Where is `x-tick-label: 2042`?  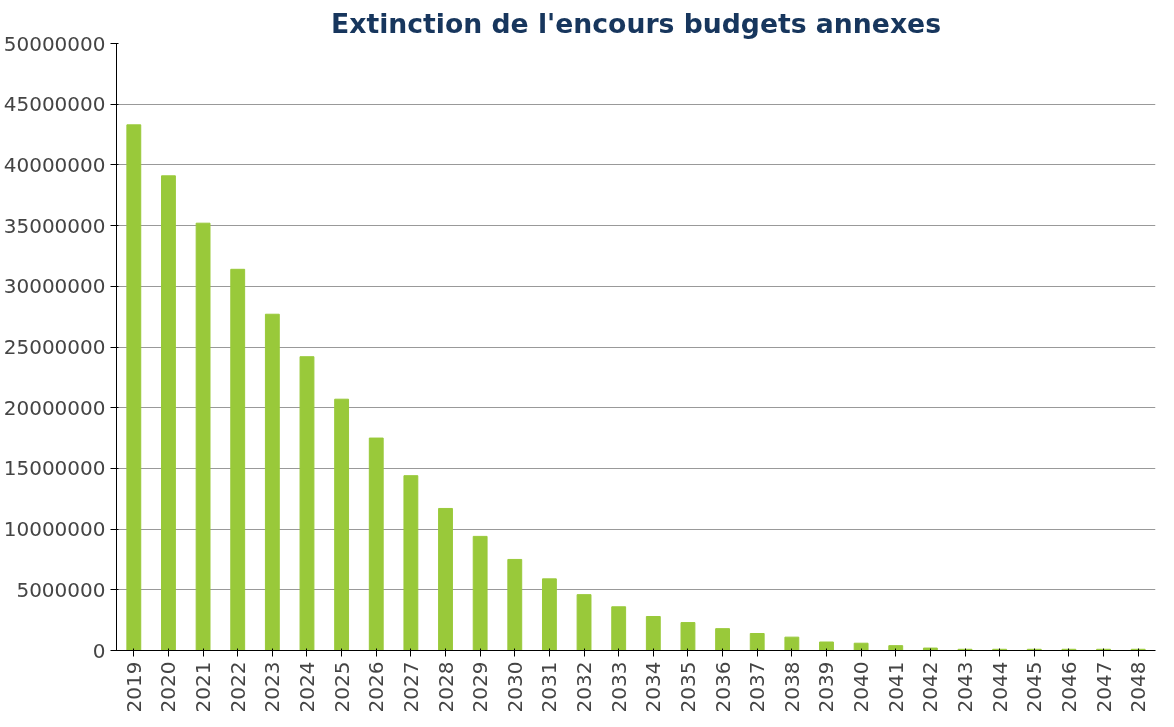 x-tick-label: 2042 is located at coordinates (930, 687).